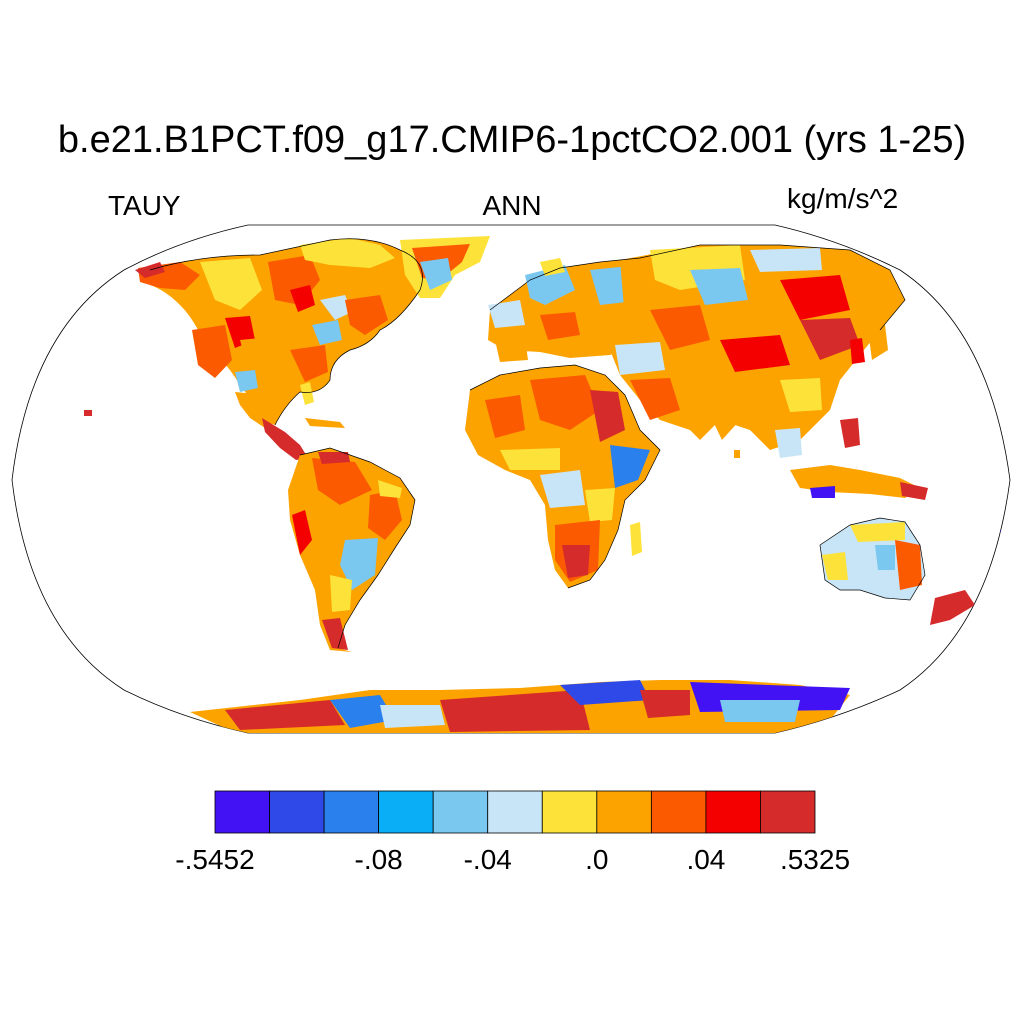 This screenshot has width=1024, height=1024. Describe the element at coordinates (576, 561) in the screenshot. I see `south-africa-core` at that location.